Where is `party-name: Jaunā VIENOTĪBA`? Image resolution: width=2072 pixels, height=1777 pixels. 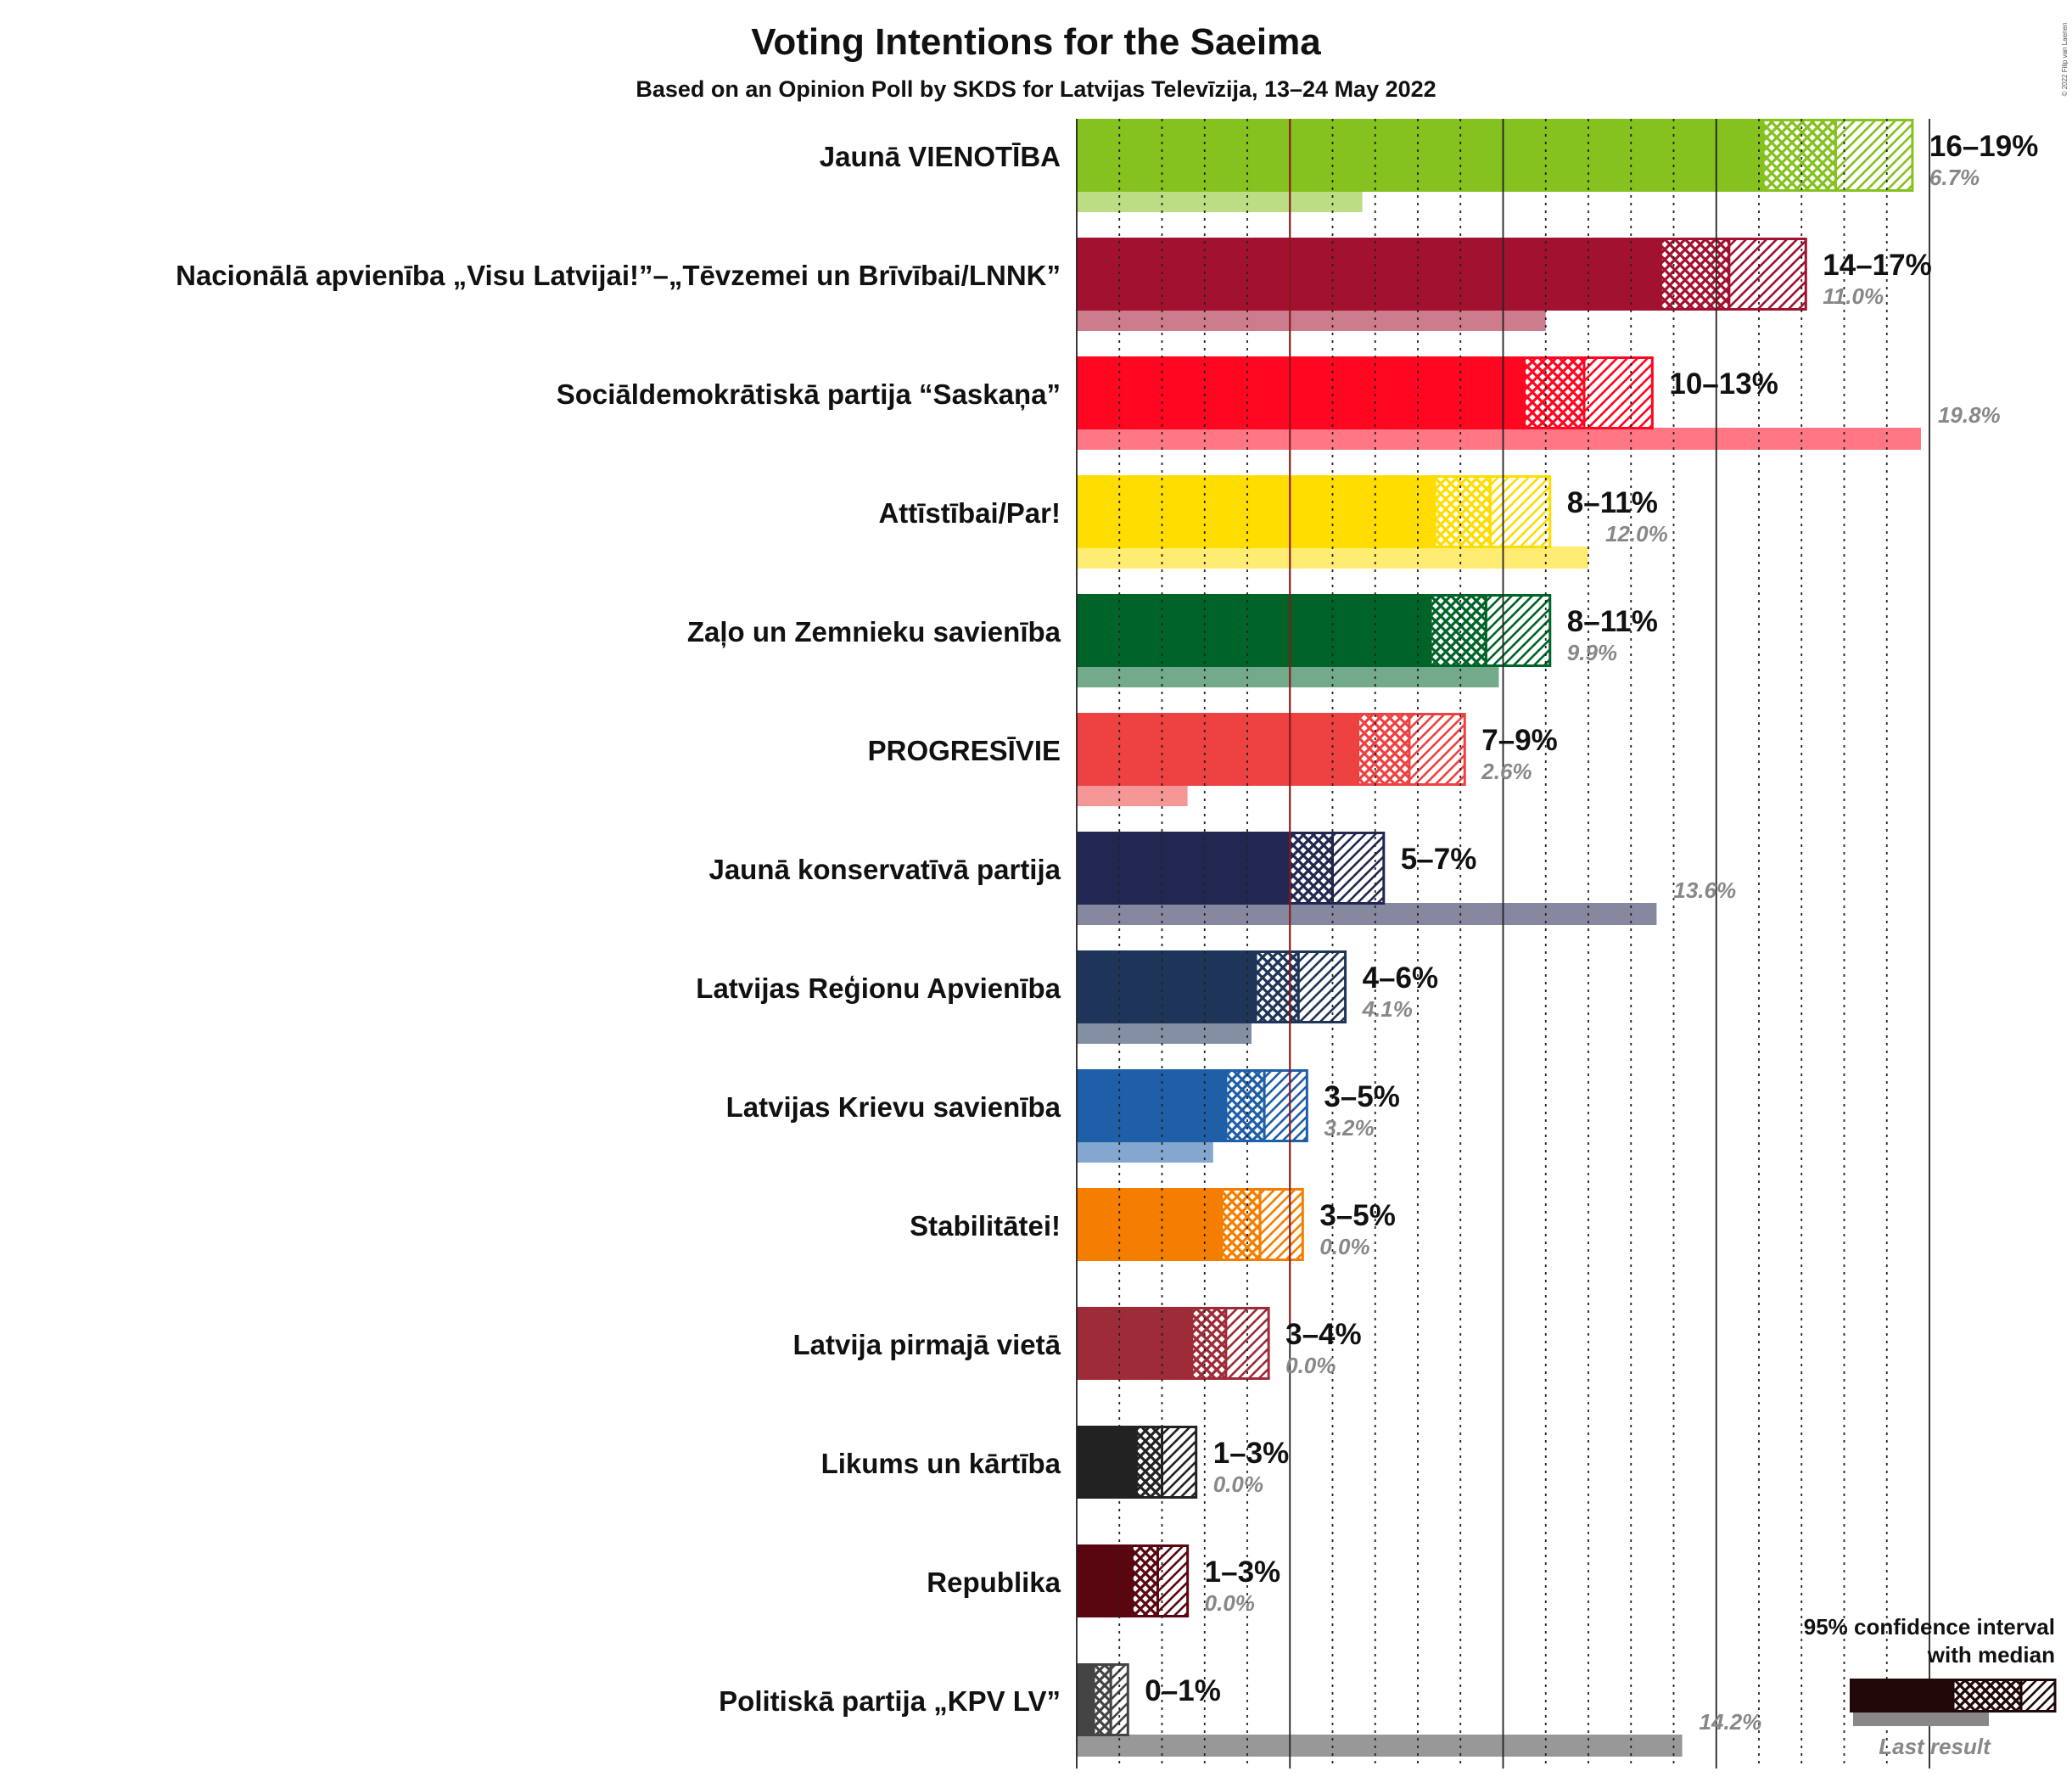
party-name: Jaunā VIENOTĪBA is located at coordinates (941, 156).